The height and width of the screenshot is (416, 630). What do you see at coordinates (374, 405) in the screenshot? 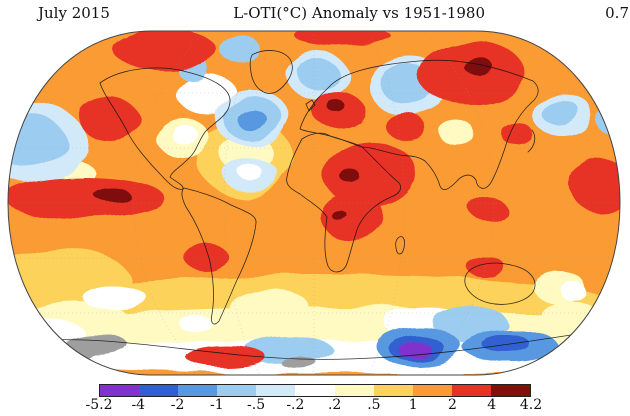
I see `legend-tick: .5` at bounding box center [374, 405].